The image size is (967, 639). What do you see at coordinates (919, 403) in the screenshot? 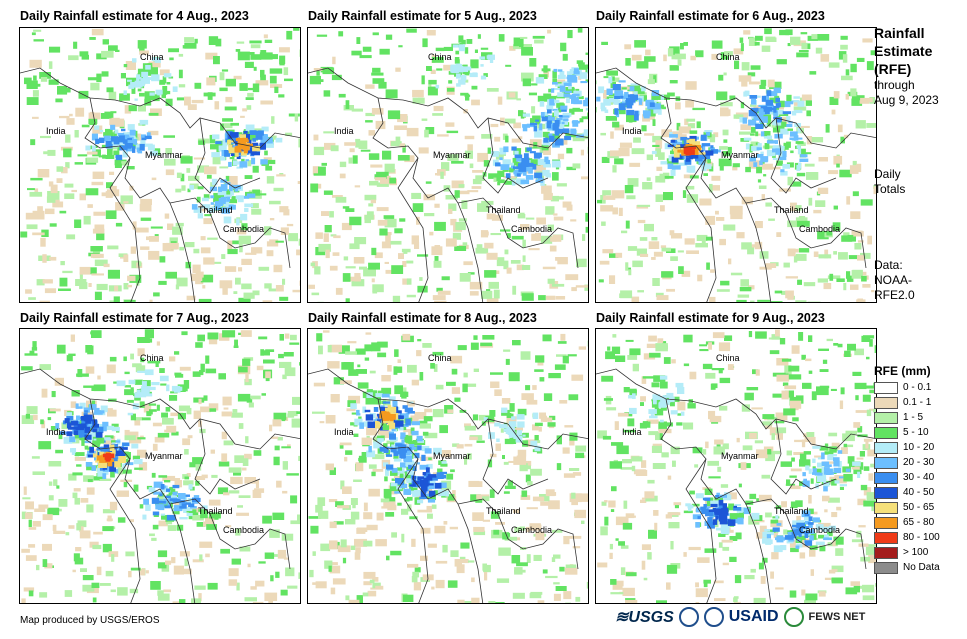
I see `legend-item: 0.1 - 1` at bounding box center [919, 403].